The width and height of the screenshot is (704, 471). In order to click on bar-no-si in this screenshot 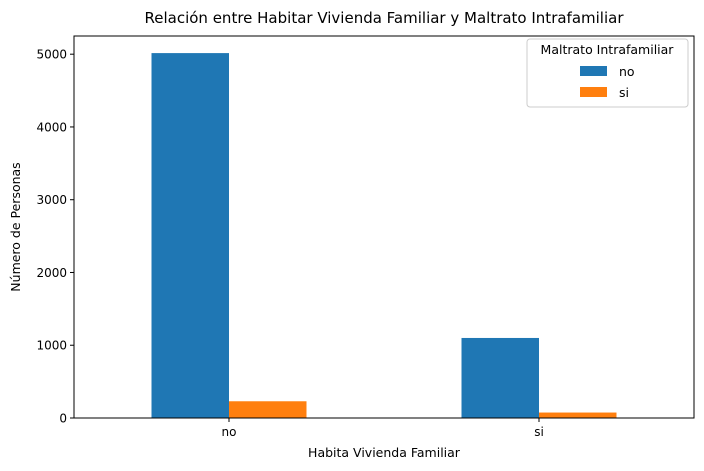, I will do `click(500, 377)`.